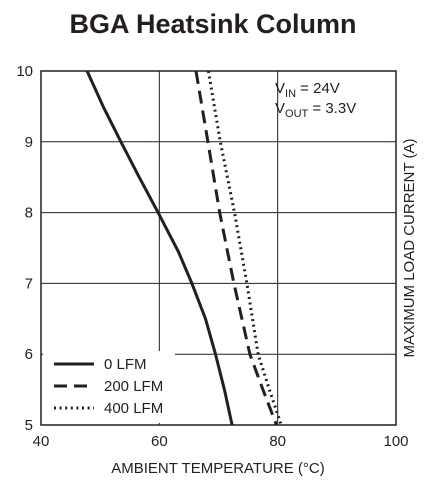 The image size is (426, 483). Describe the element at coordinates (280, 88) in the screenshot. I see `vin-base: V` at that location.